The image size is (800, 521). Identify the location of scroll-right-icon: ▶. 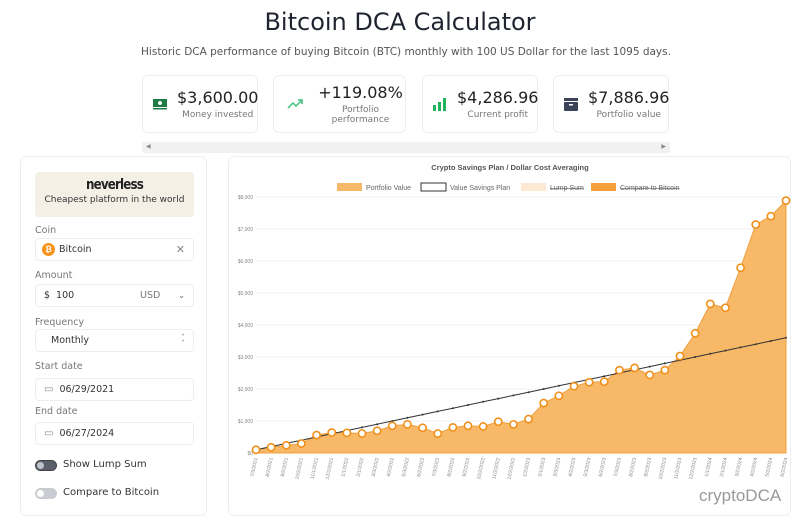
(663, 146).